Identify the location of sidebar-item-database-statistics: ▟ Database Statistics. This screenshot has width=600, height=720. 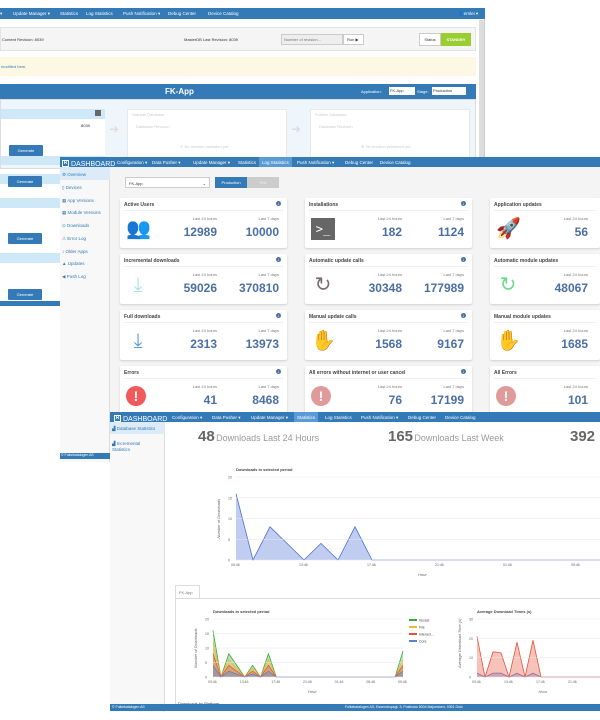
(134, 428).